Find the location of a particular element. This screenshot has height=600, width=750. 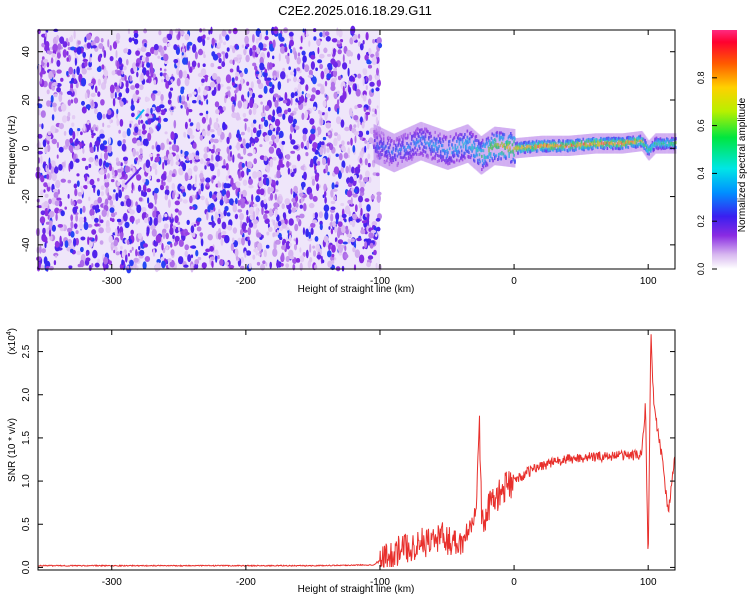

colorbar-label: Normalized spectral amplitude is located at coordinates (742, 164).